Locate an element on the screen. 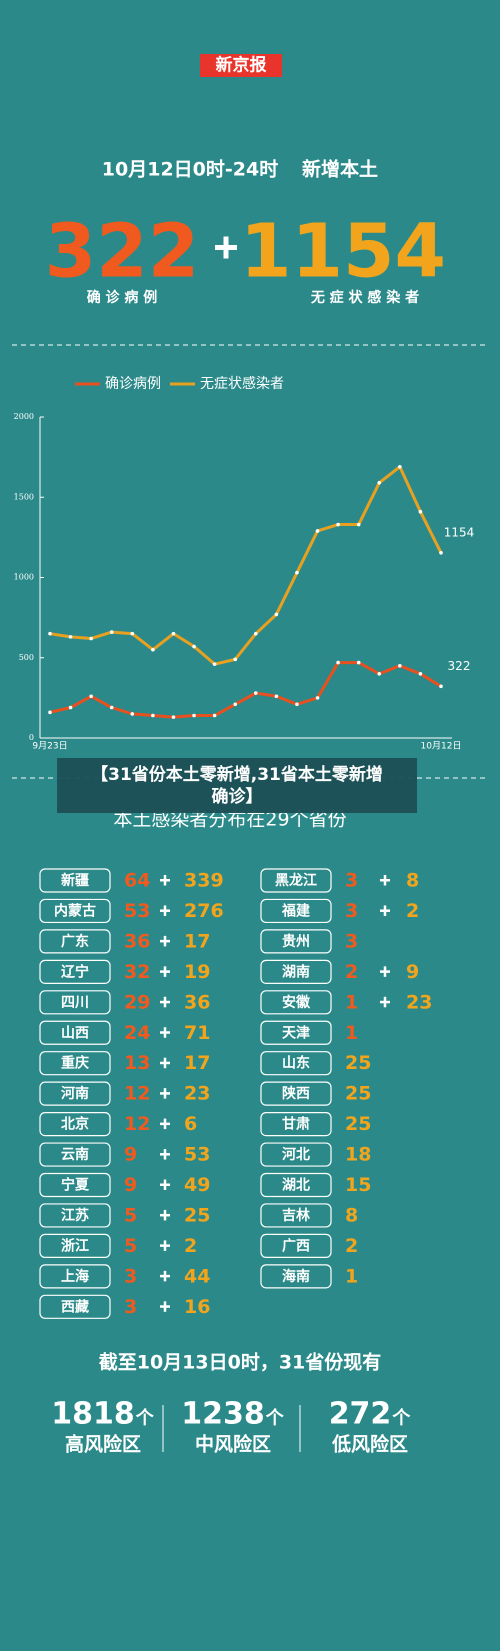  province-name: 安徽 is located at coordinates (296, 1002).